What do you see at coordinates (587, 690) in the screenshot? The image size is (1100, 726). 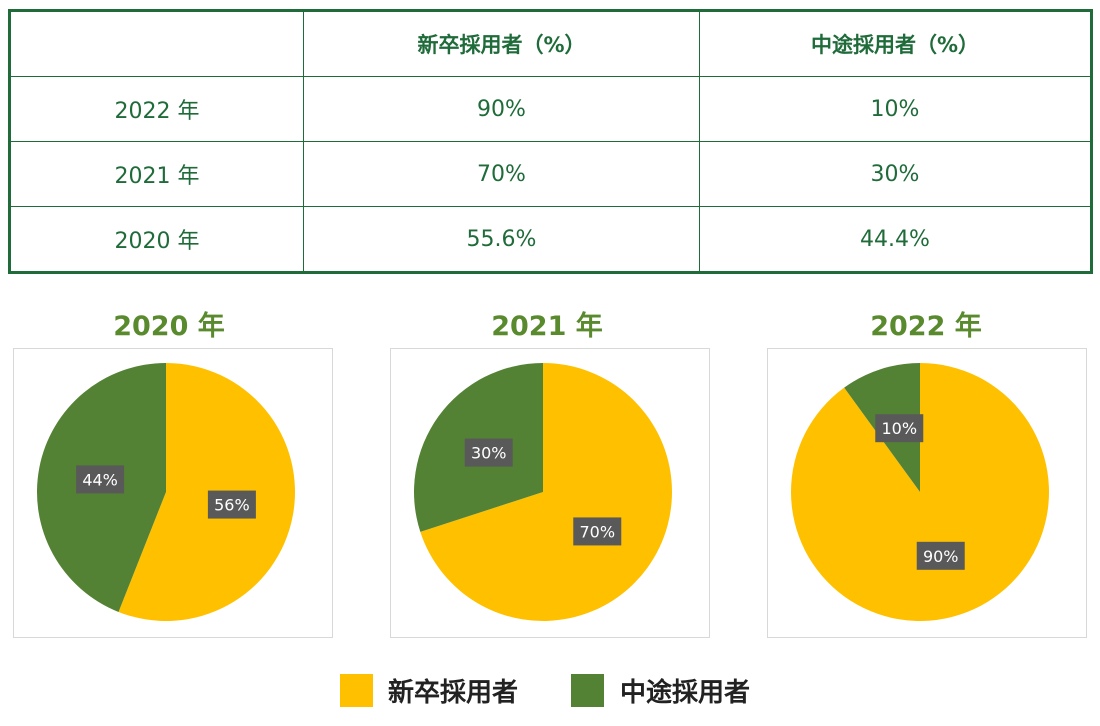 I see `legend-swatch-mid-career` at bounding box center [587, 690].